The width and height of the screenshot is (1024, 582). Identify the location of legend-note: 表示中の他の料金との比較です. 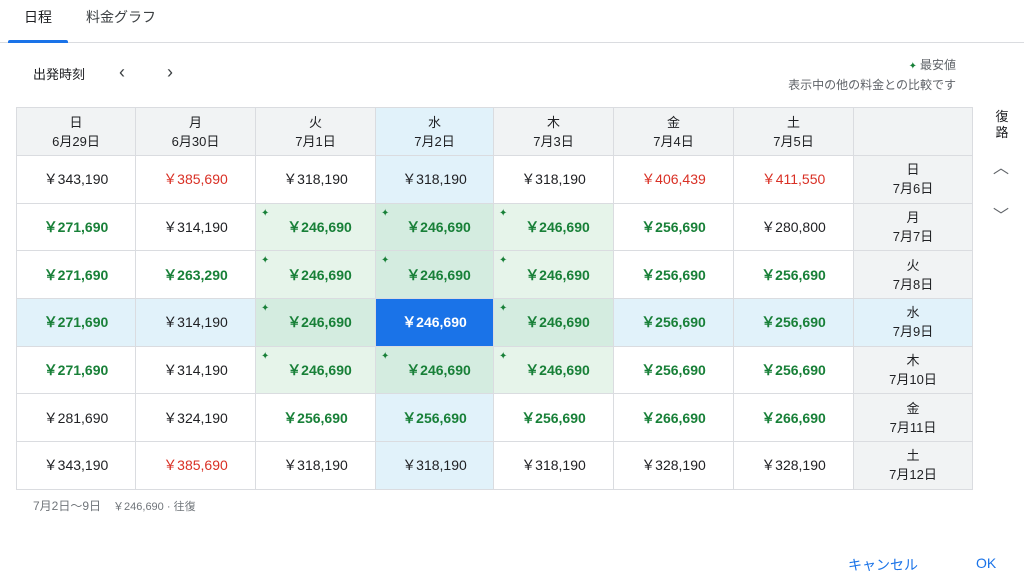
(872, 85).